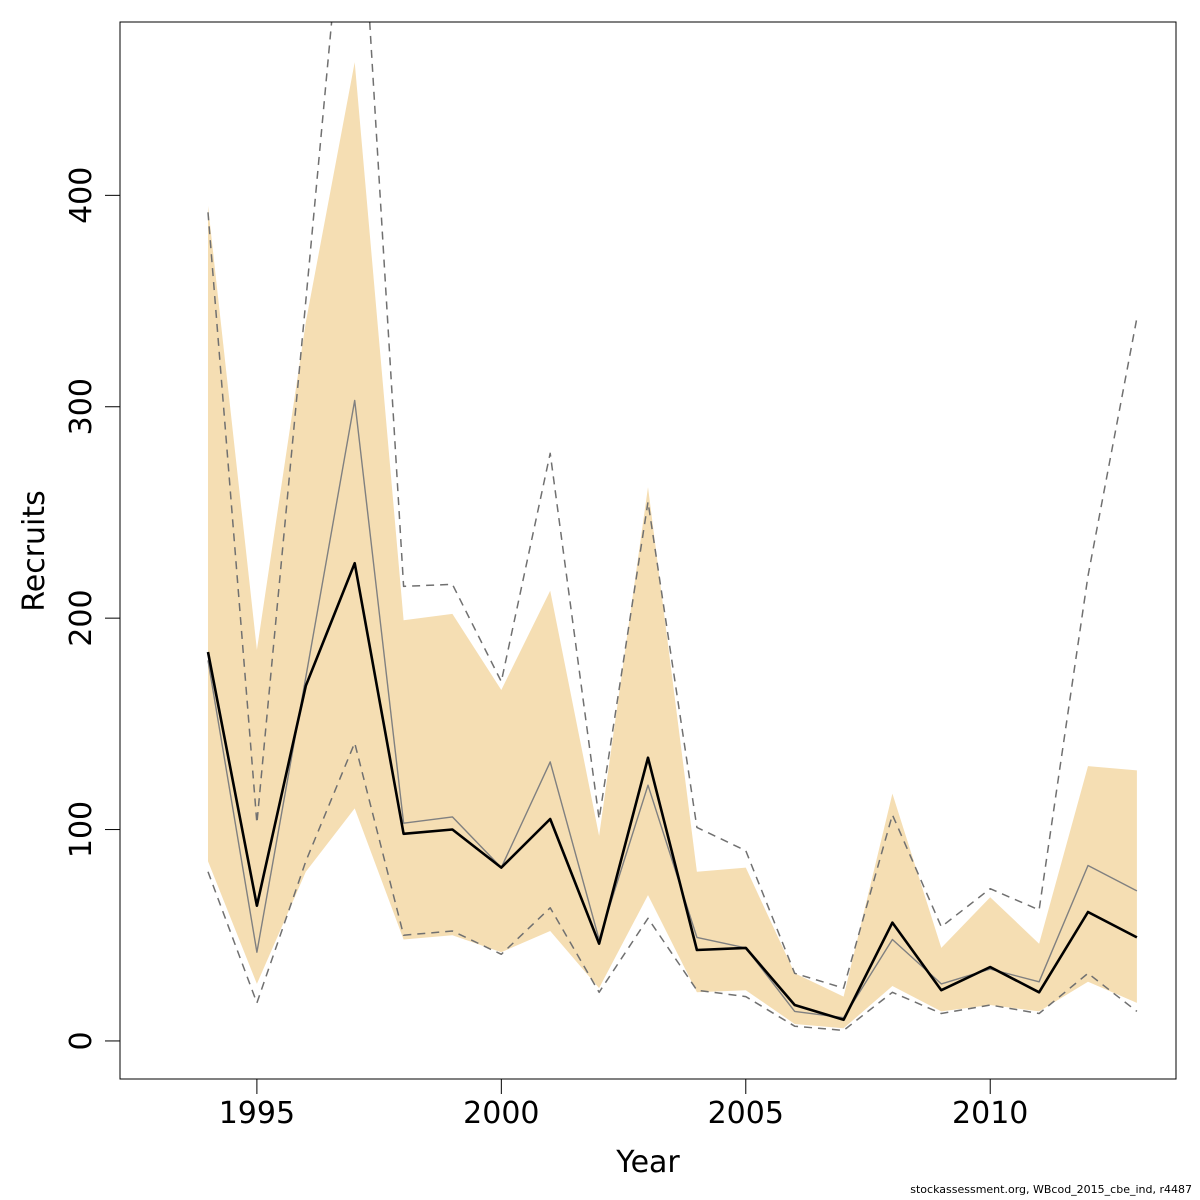  Describe the element at coordinates (647, 1162) in the screenshot. I see `x-axis-title: Year` at that location.